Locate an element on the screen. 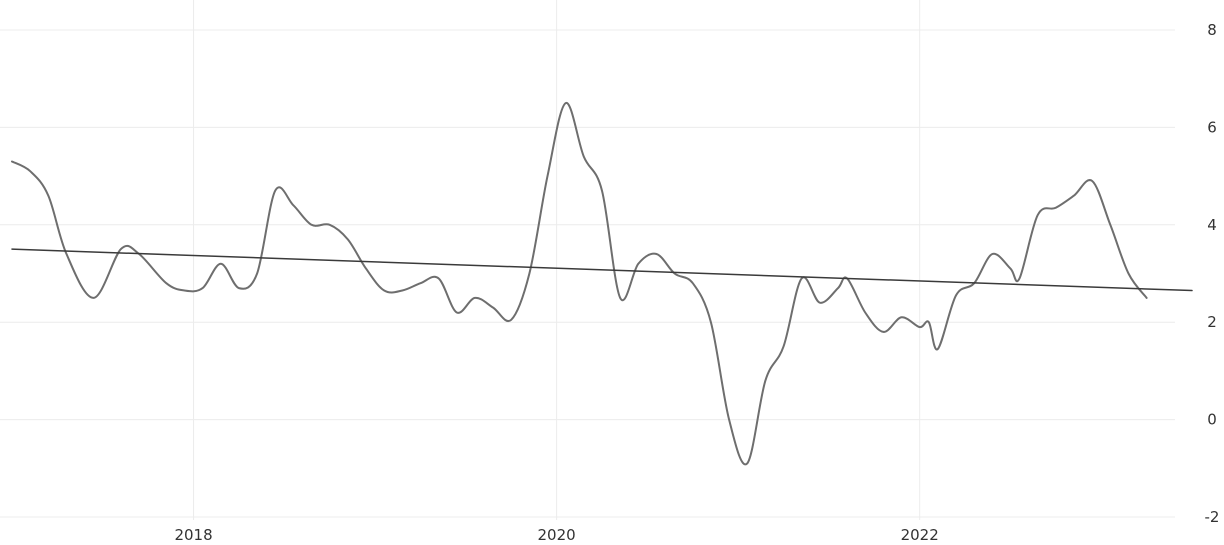 Image resolution: width=1224 pixels, height=545 pixels. y-tick-label: 4 is located at coordinates (1212, 225).